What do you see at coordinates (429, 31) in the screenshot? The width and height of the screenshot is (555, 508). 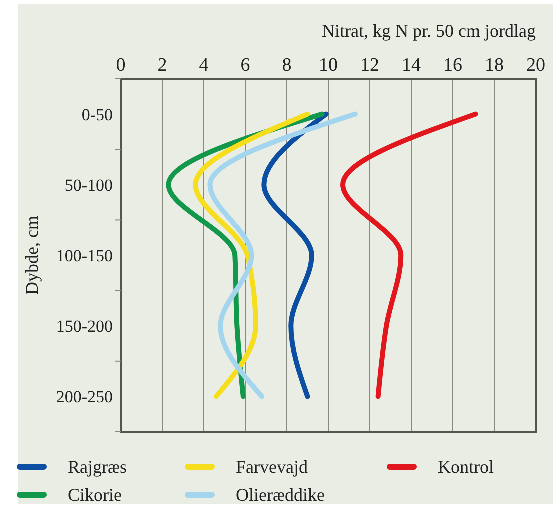 I see `x-axis-title: Nitrat, kg N pr. 50 cm jordlag` at bounding box center [429, 31].